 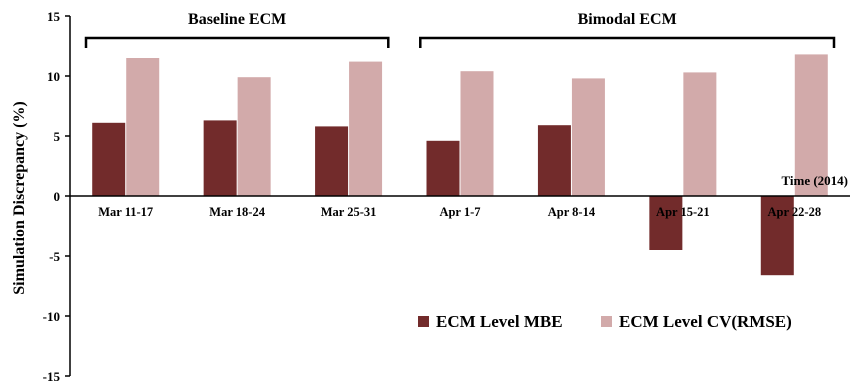 What do you see at coordinates (627, 19) in the screenshot?
I see `group-label: Bimodal ECM` at bounding box center [627, 19].